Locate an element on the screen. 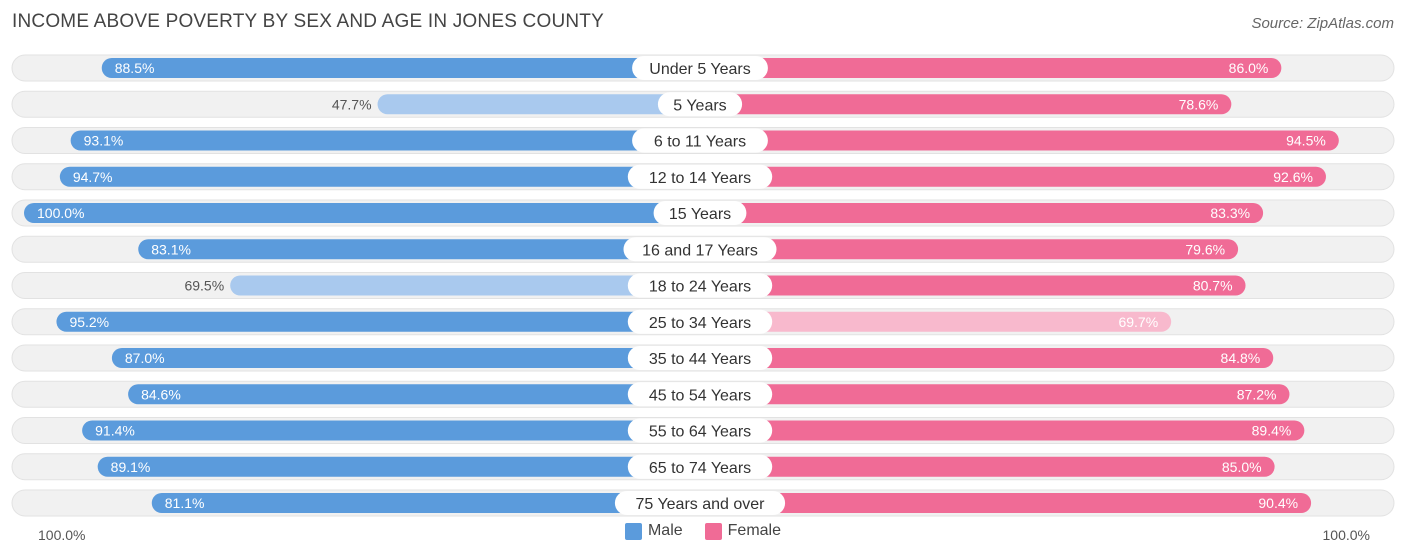  category-label: 18 to 24 Years is located at coordinates (700, 287).